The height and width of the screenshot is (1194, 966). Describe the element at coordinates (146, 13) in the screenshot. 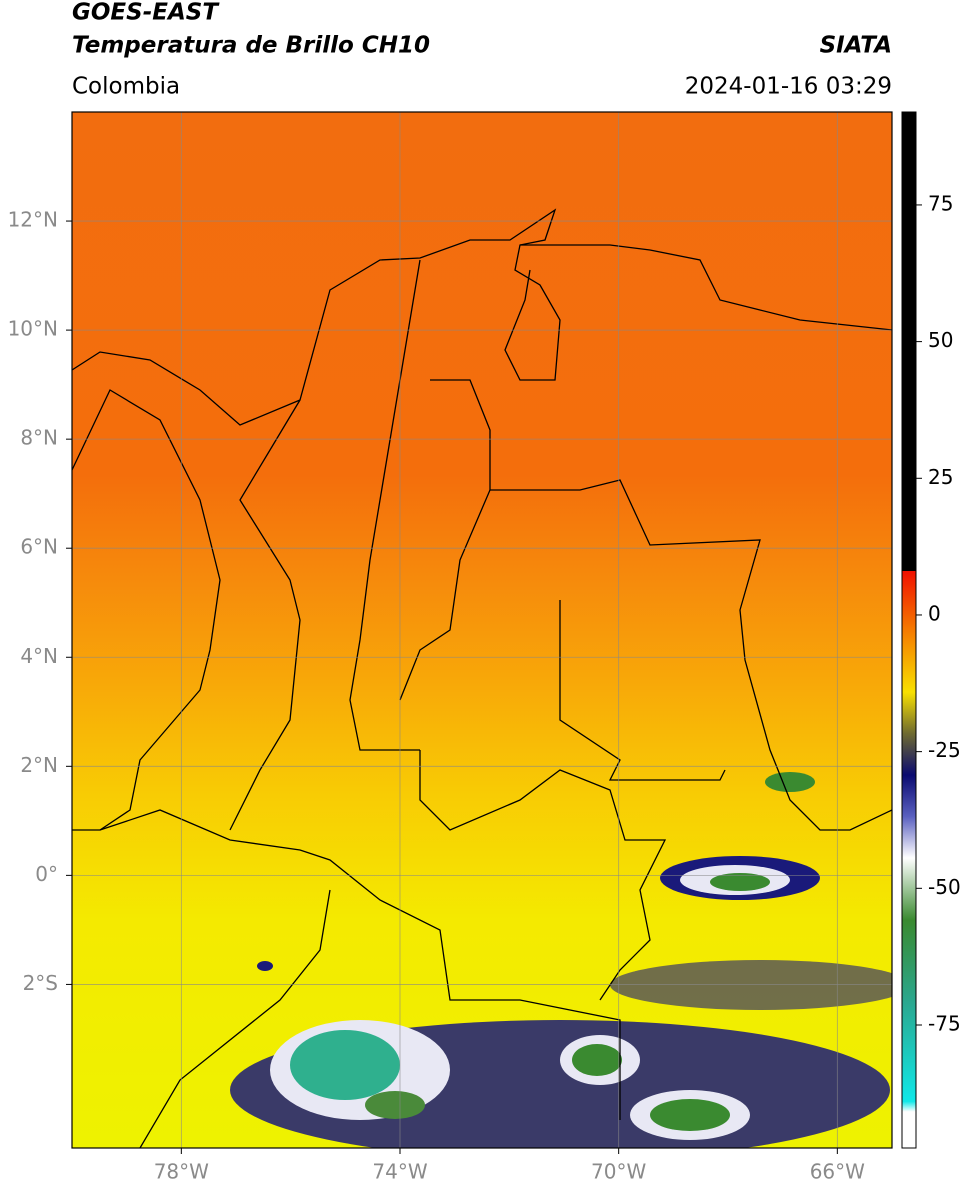

I see `title: GOES-EAST` at that location.